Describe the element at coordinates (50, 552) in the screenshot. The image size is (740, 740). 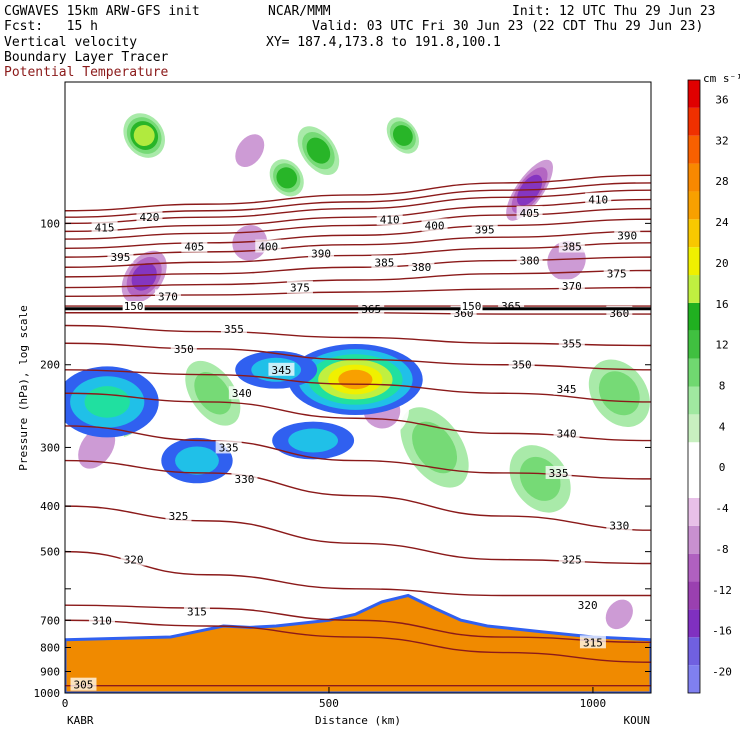
I see `y-tick-label: 500` at that location.